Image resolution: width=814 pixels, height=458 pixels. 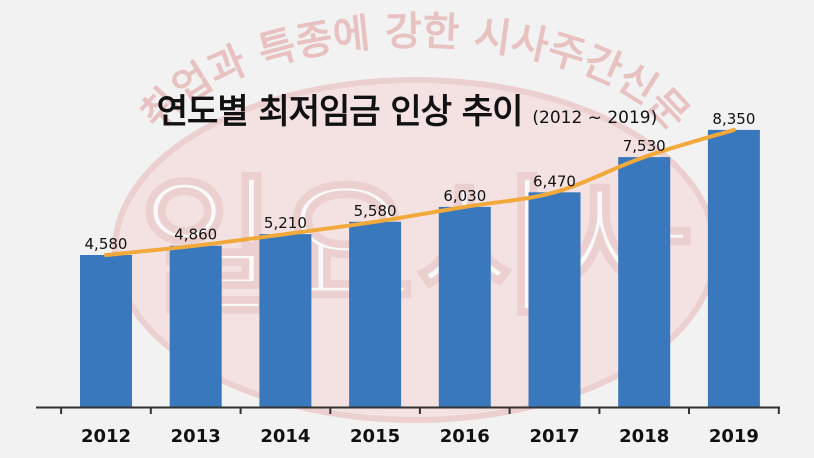 What do you see at coordinates (554, 299) in the screenshot?
I see `bar-2017` at bounding box center [554, 299].